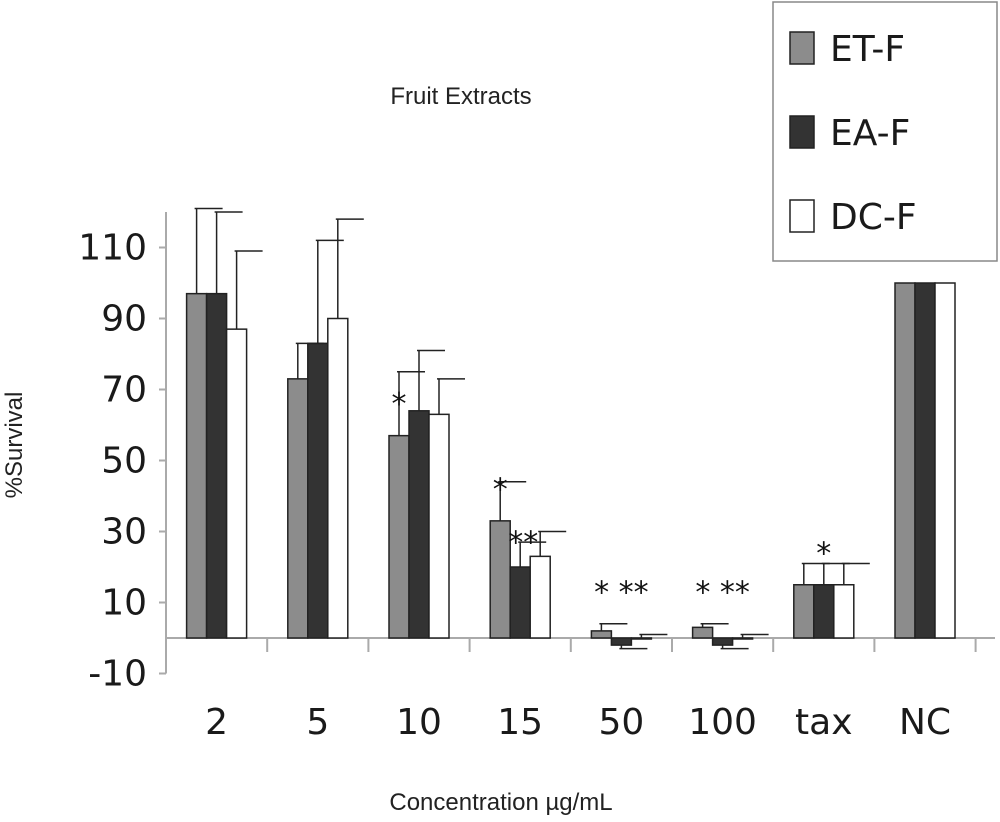  I want to click on legend-swatch-ea-f, so click(802, 132).